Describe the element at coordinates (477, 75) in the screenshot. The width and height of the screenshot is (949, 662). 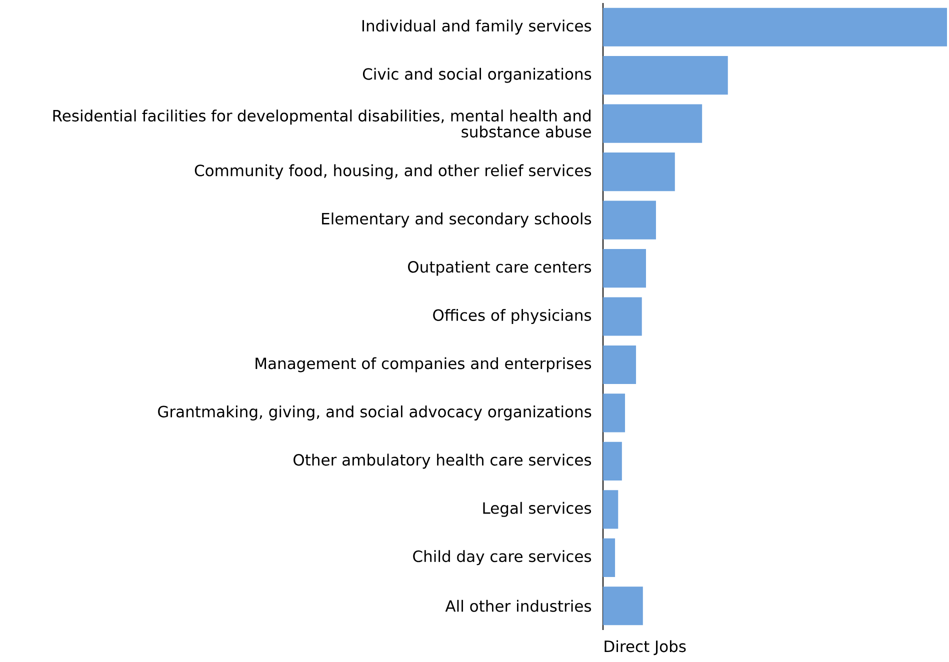
I see `y-tick-label: Civic and social organizations` at that location.